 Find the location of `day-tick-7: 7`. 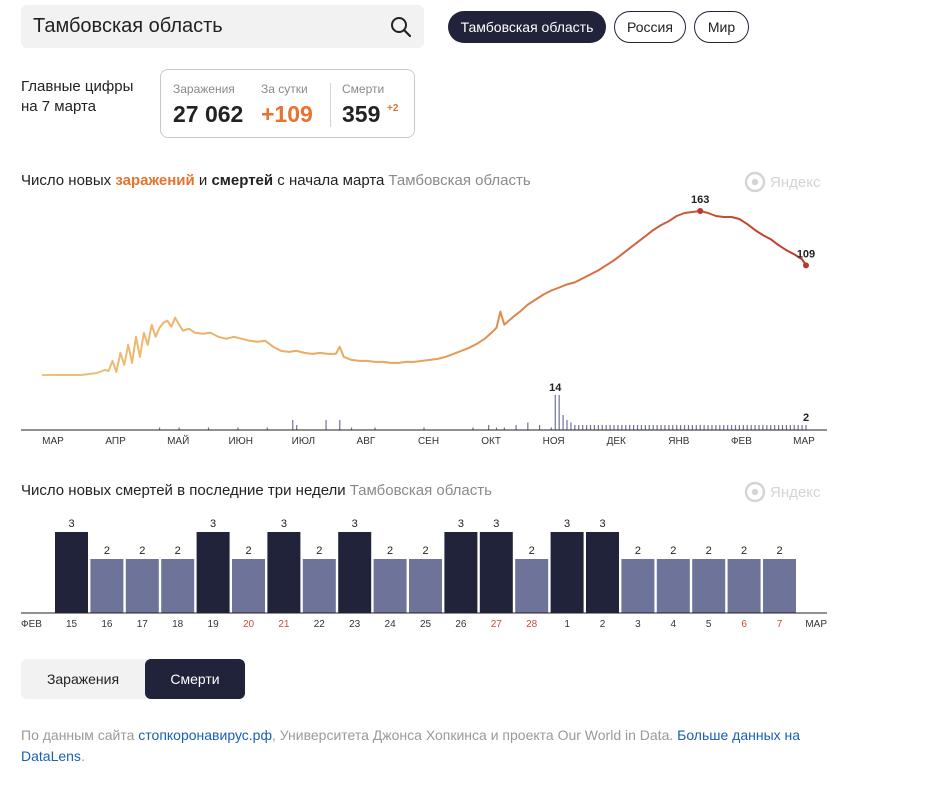

day-tick-7: 7 is located at coordinates (780, 624).